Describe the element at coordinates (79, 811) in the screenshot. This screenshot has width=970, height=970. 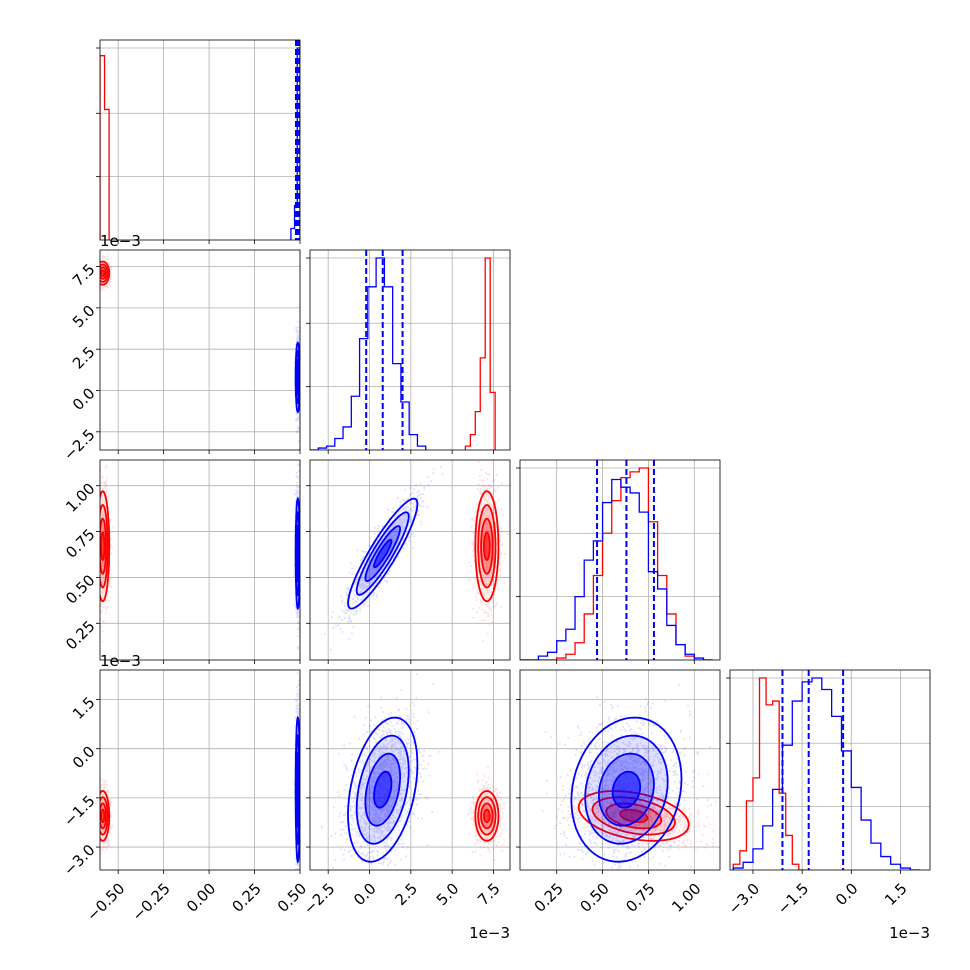
I see `y-tick-label: −1.5` at that location.